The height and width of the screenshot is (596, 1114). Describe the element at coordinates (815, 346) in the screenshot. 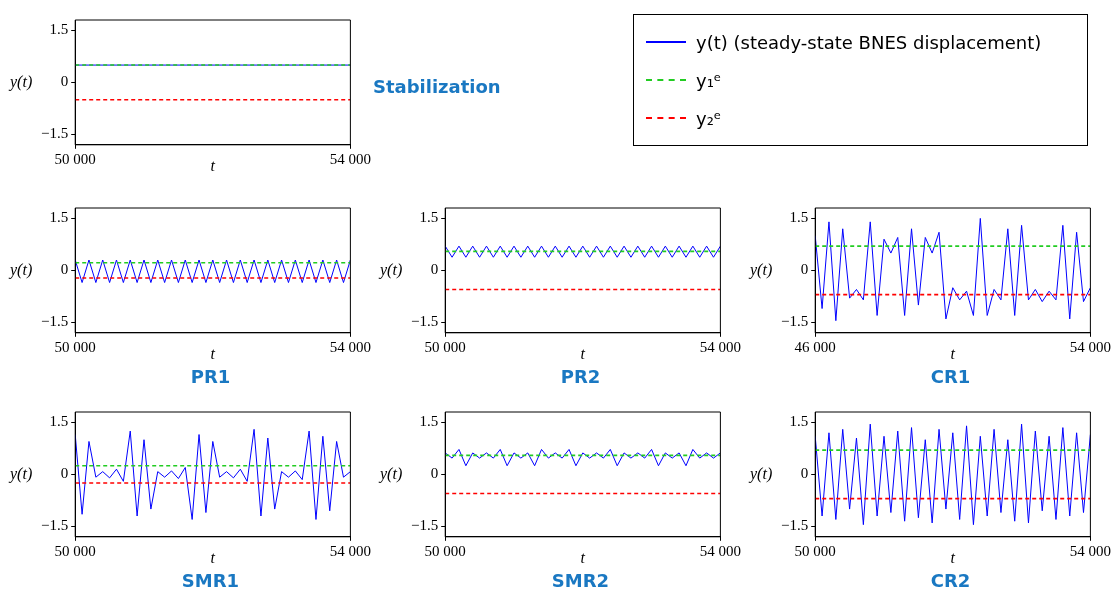

I see `x-tick-label: 46 000` at that location.